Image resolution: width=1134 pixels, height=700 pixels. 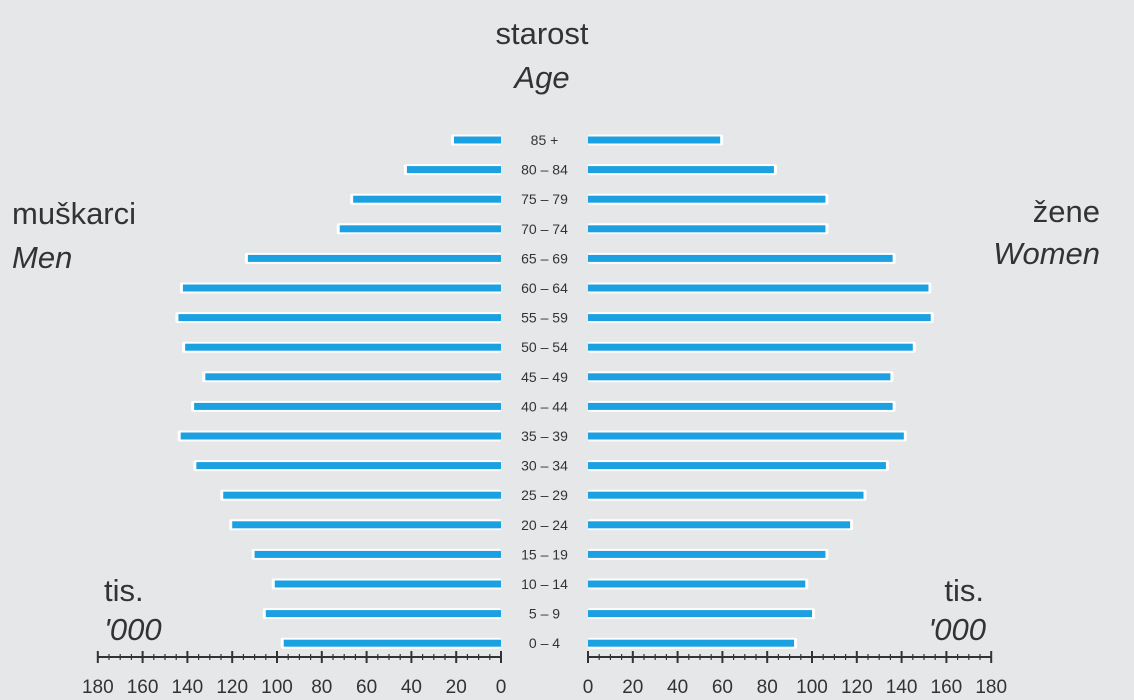 I want to click on age-group-label: 70 – 74, so click(x=544, y=229).